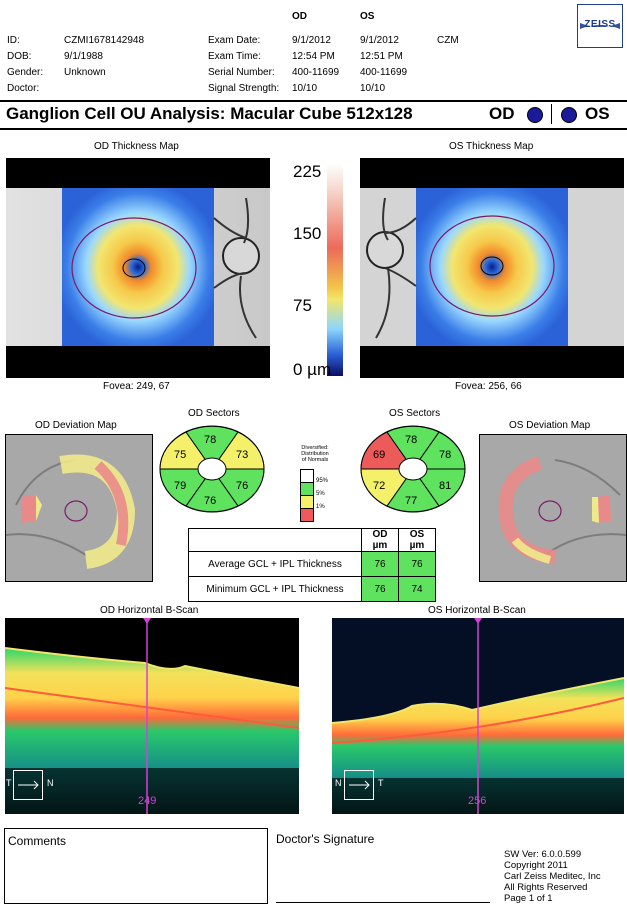 The image size is (627, 910). What do you see at coordinates (210, 501) in the screenshot?
I see `od-sector-inferior: 76` at bounding box center [210, 501].